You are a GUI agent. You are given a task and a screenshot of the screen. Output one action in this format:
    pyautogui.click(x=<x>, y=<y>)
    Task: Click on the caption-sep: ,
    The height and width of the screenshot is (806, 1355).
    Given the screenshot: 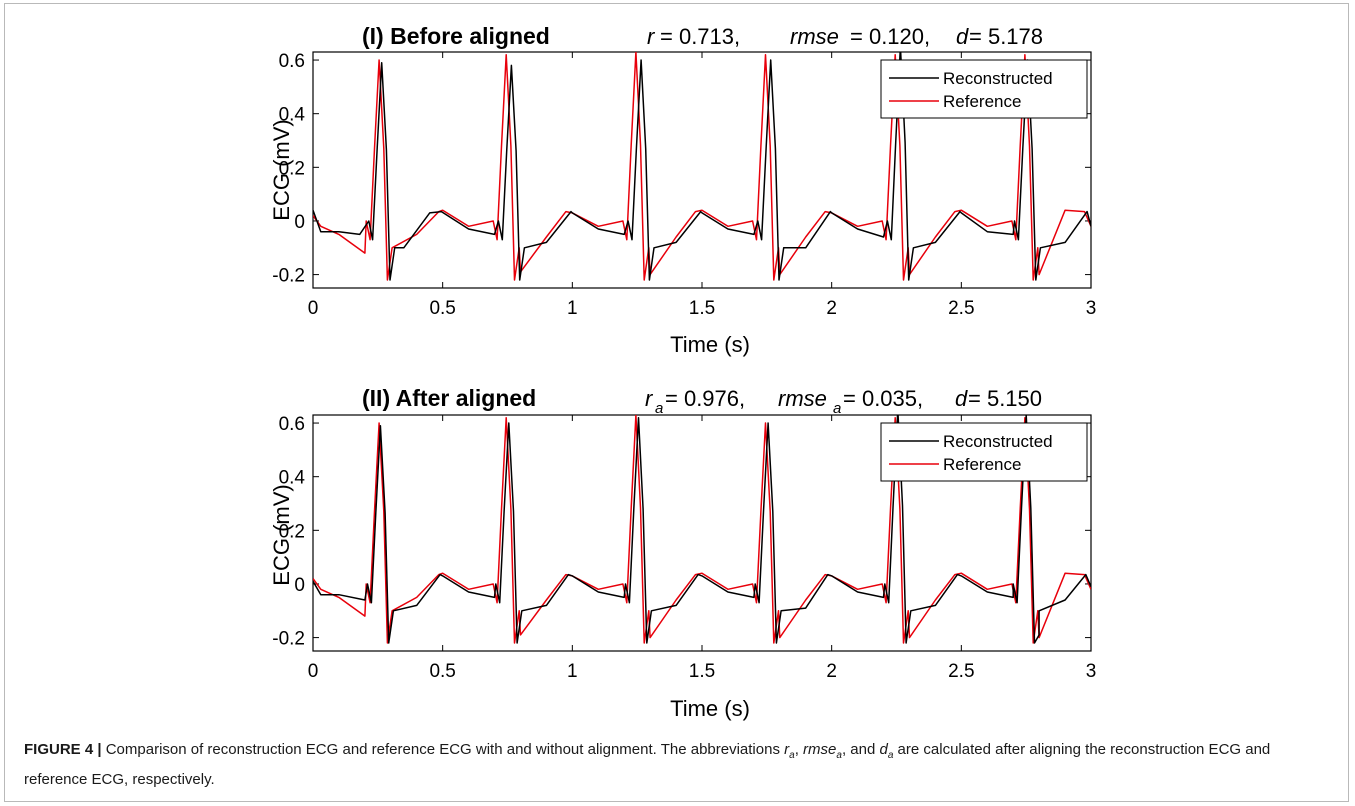 What is the action you would take?
    pyautogui.click(x=799, y=749)
    